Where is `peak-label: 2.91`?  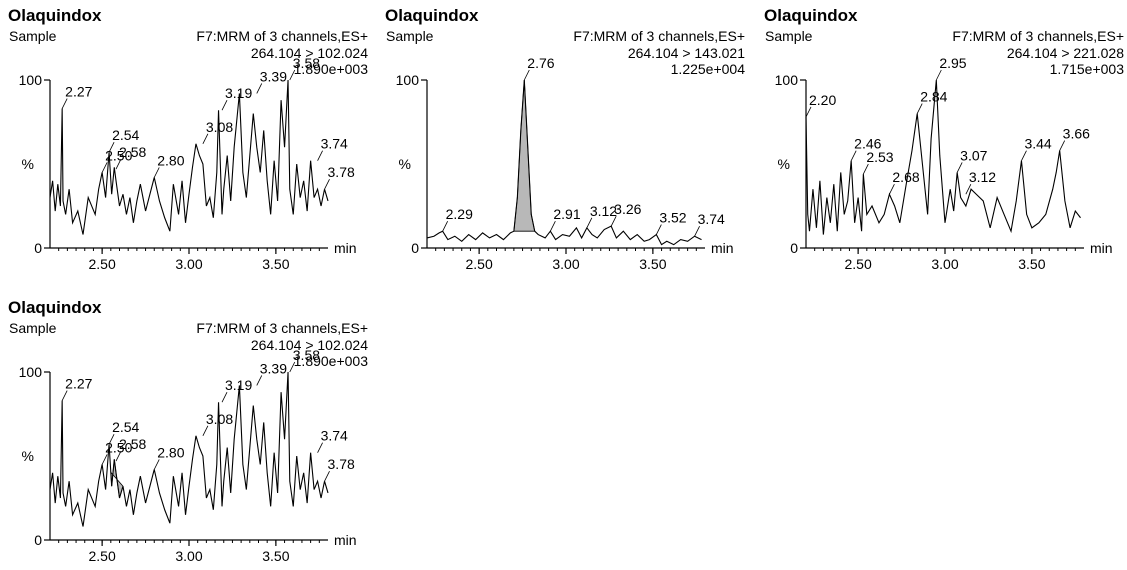
peak-label: 2.91 is located at coordinates (566, 214).